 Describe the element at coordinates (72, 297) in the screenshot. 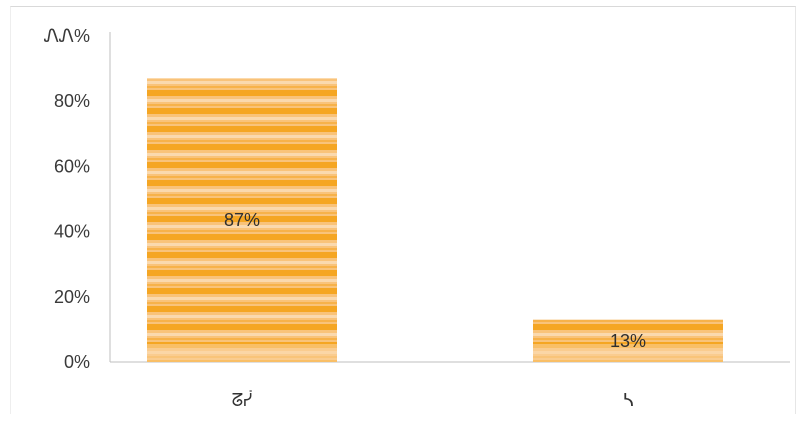

I see `y-tick-label: 20%` at that location.